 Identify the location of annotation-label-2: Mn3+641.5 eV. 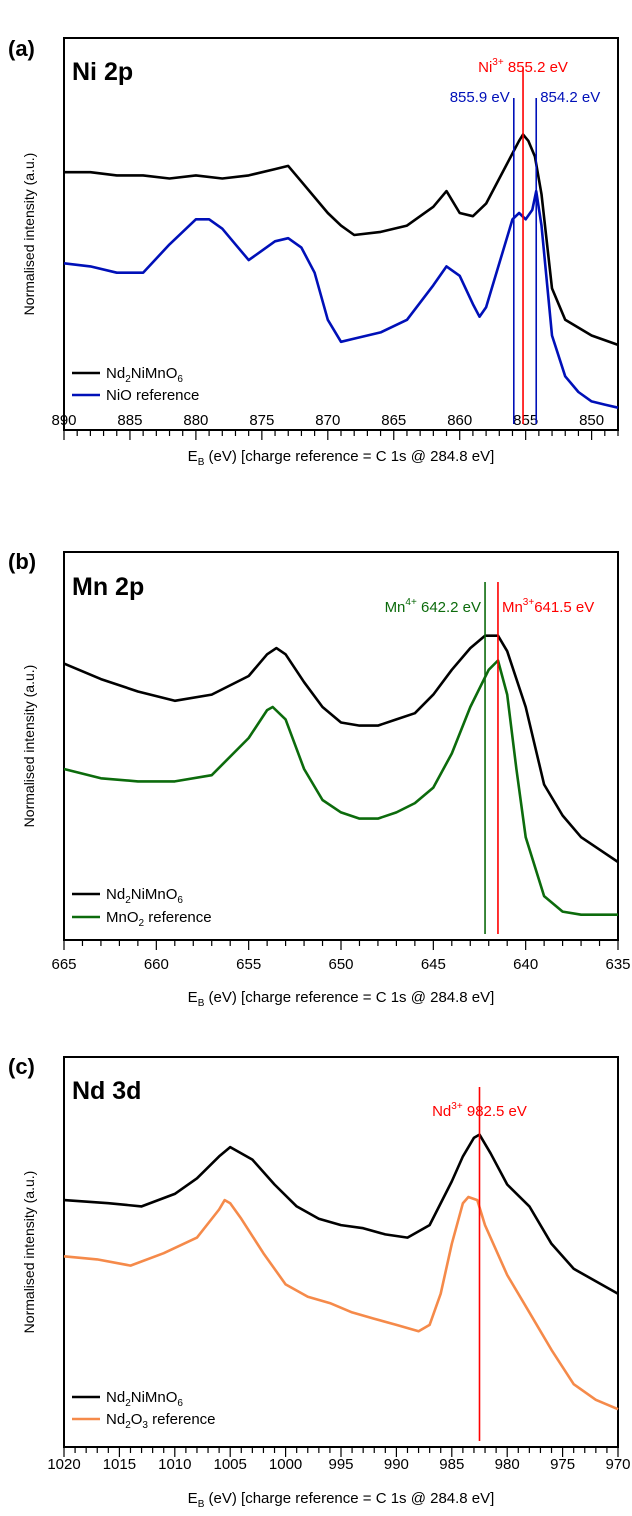
(548, 606).